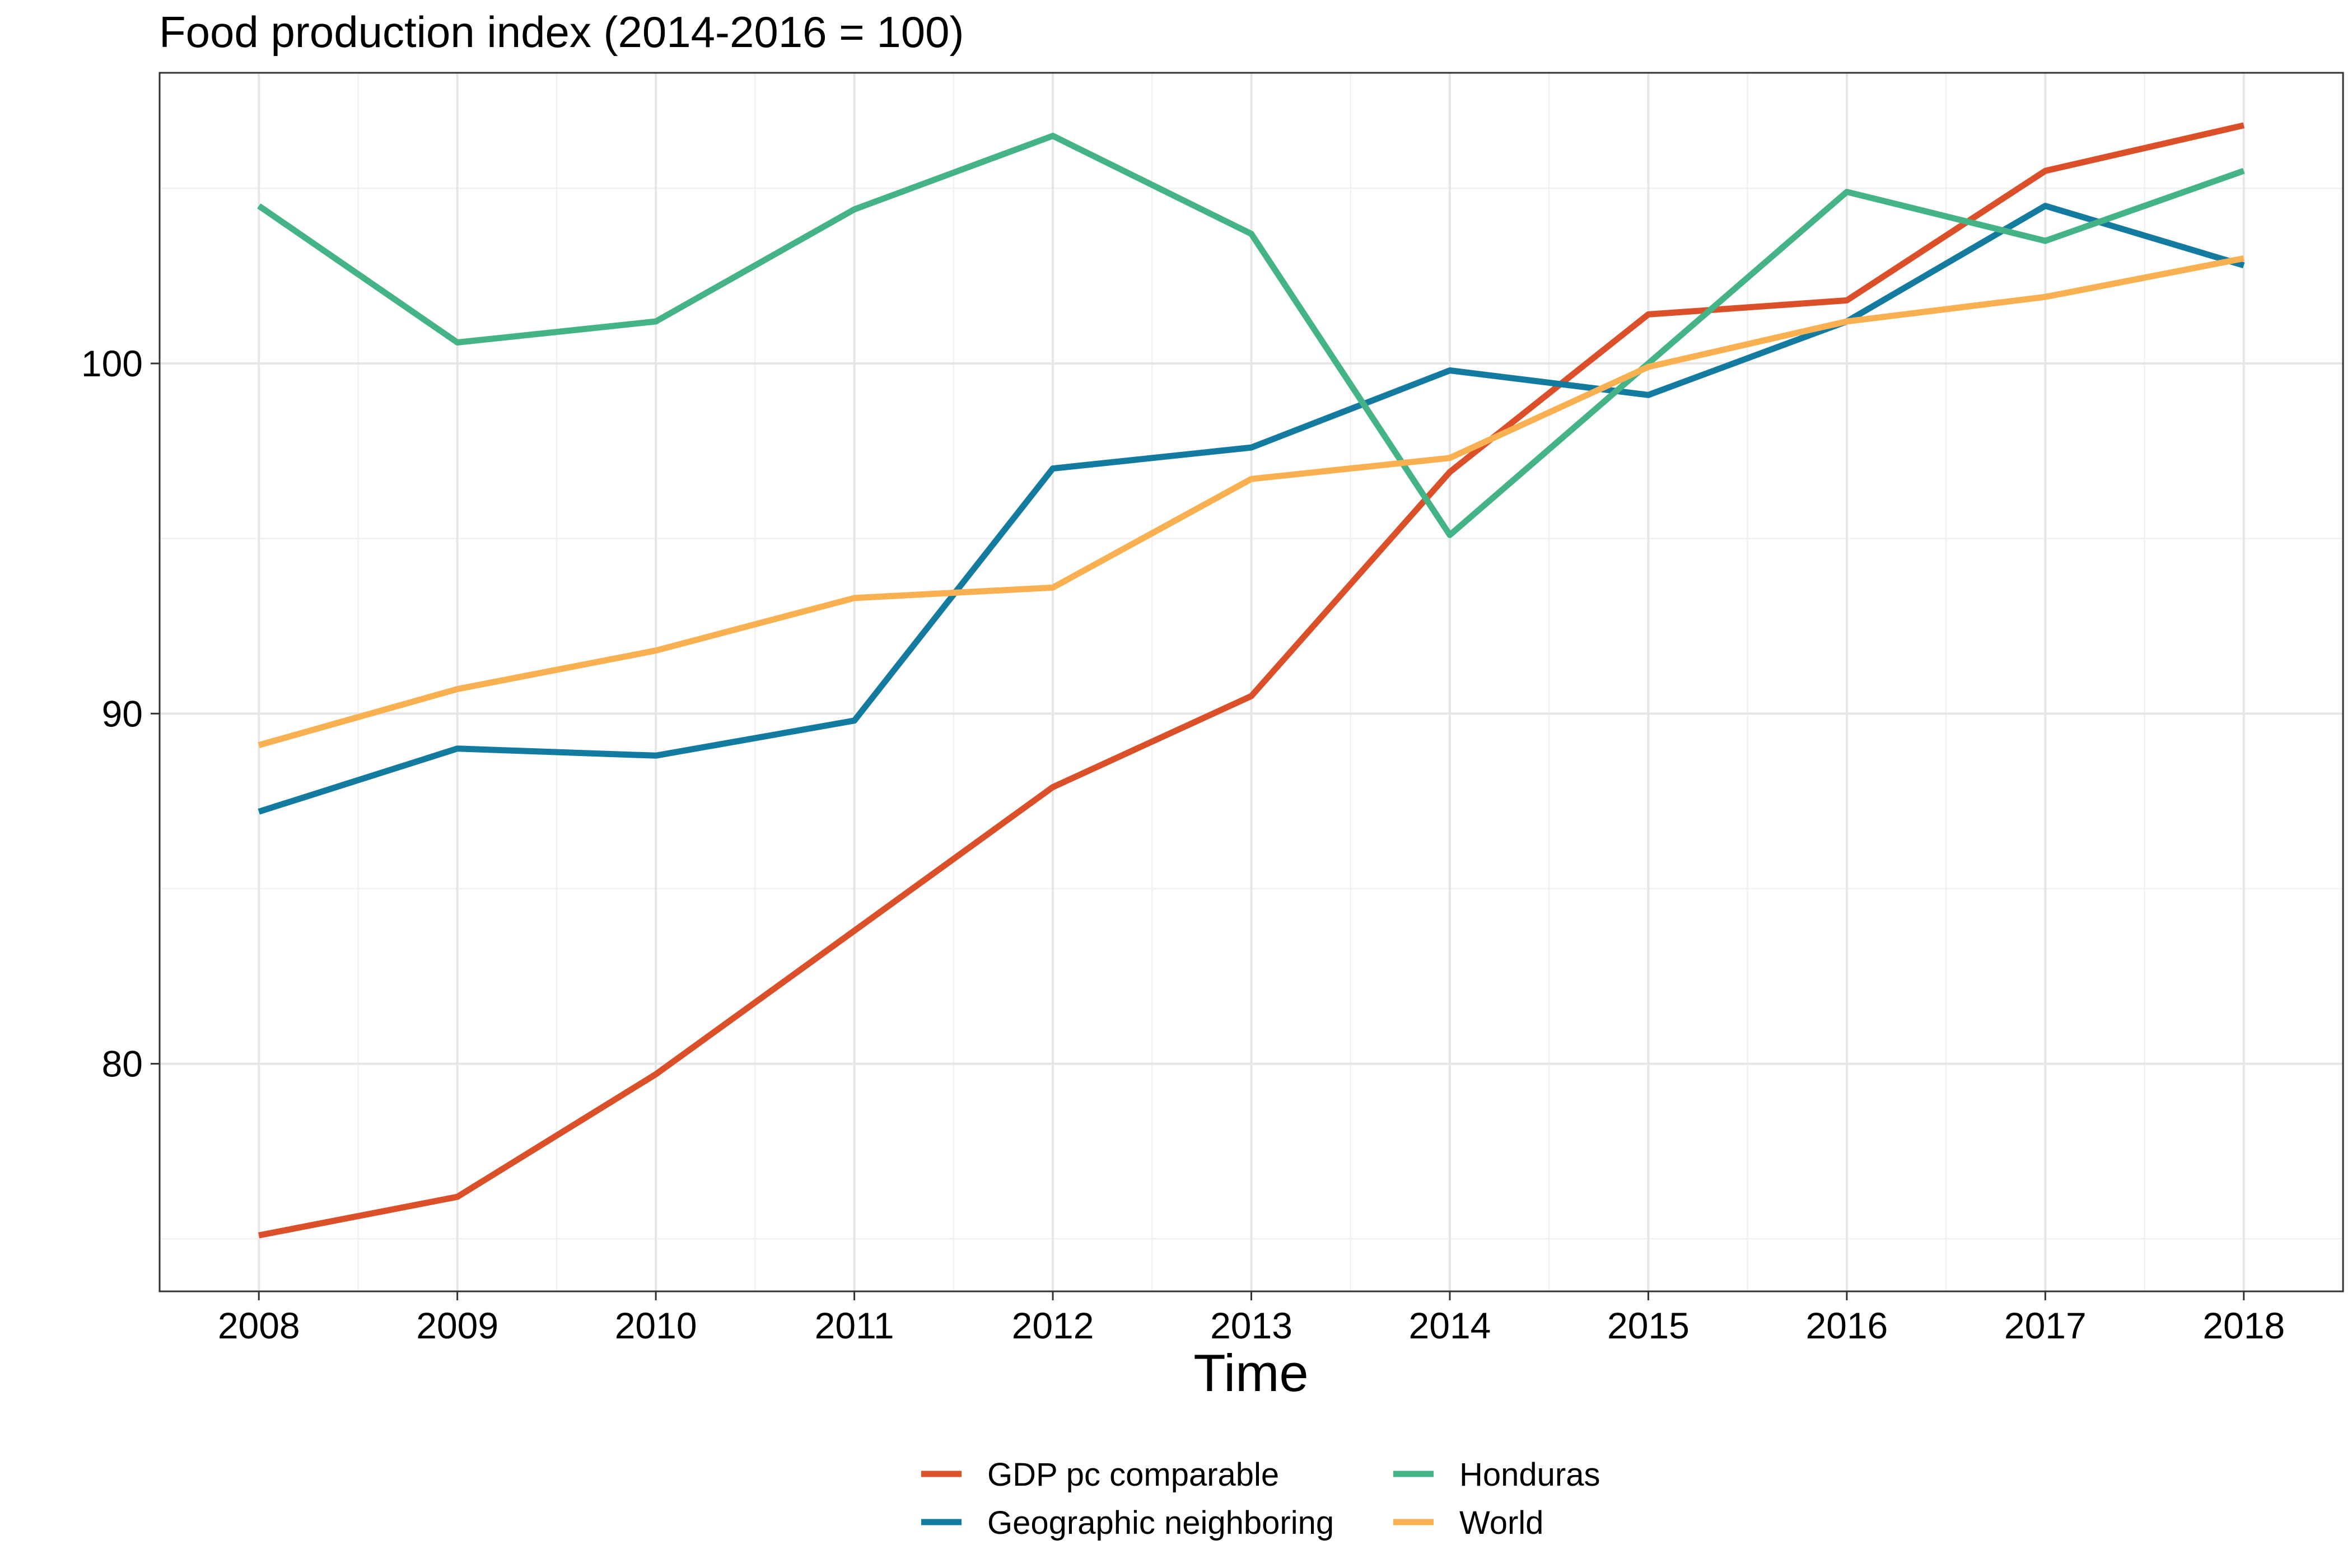 The image size is (2352, 1568). Describe the element at coordinates (656, 1326) in the screenshot. I see `x-tick-label: 2010` at that location.